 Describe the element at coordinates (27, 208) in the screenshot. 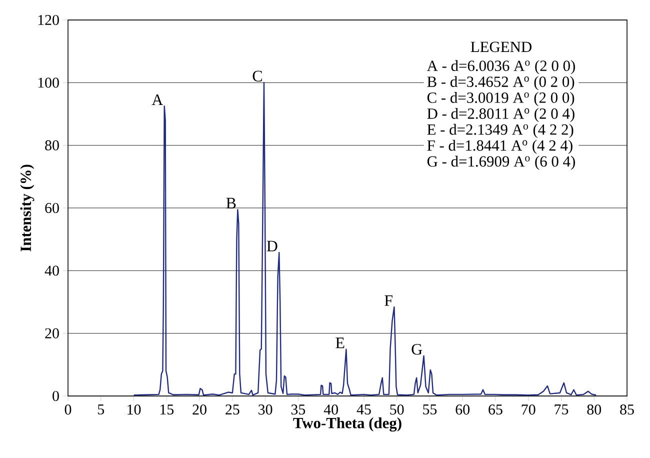

I see `y-axis-title: Intensity (%)` at that location.